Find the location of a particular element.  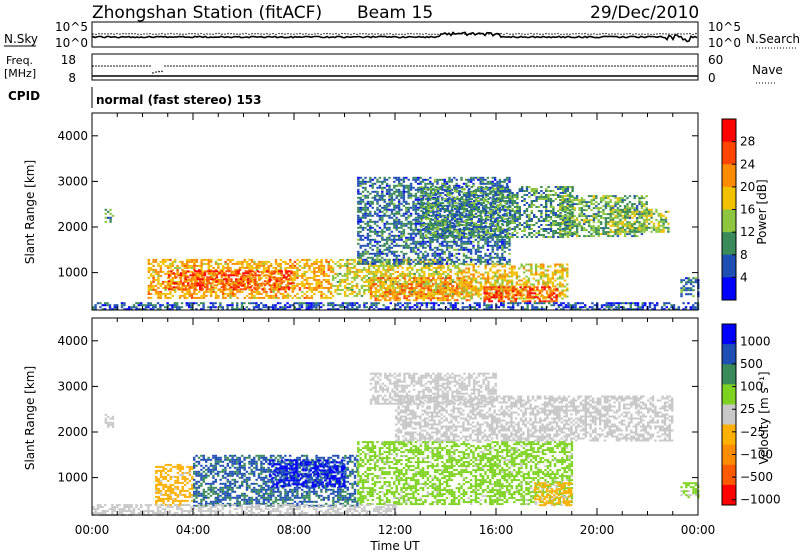

cpid-value: normal (fast stereo) 153 is located at coordinates (179, 100).